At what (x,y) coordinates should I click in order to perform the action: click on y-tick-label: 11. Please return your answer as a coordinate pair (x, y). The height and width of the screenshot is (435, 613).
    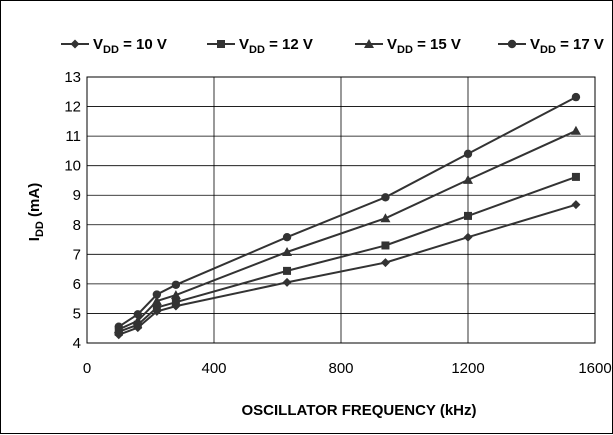
    Looking at the image, I should click on (73, 136).